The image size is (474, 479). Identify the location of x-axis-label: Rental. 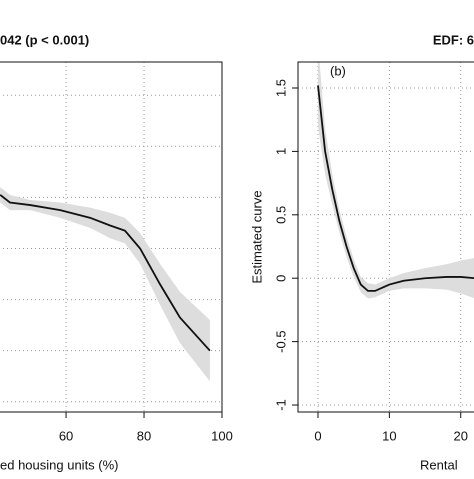
(439, 464).